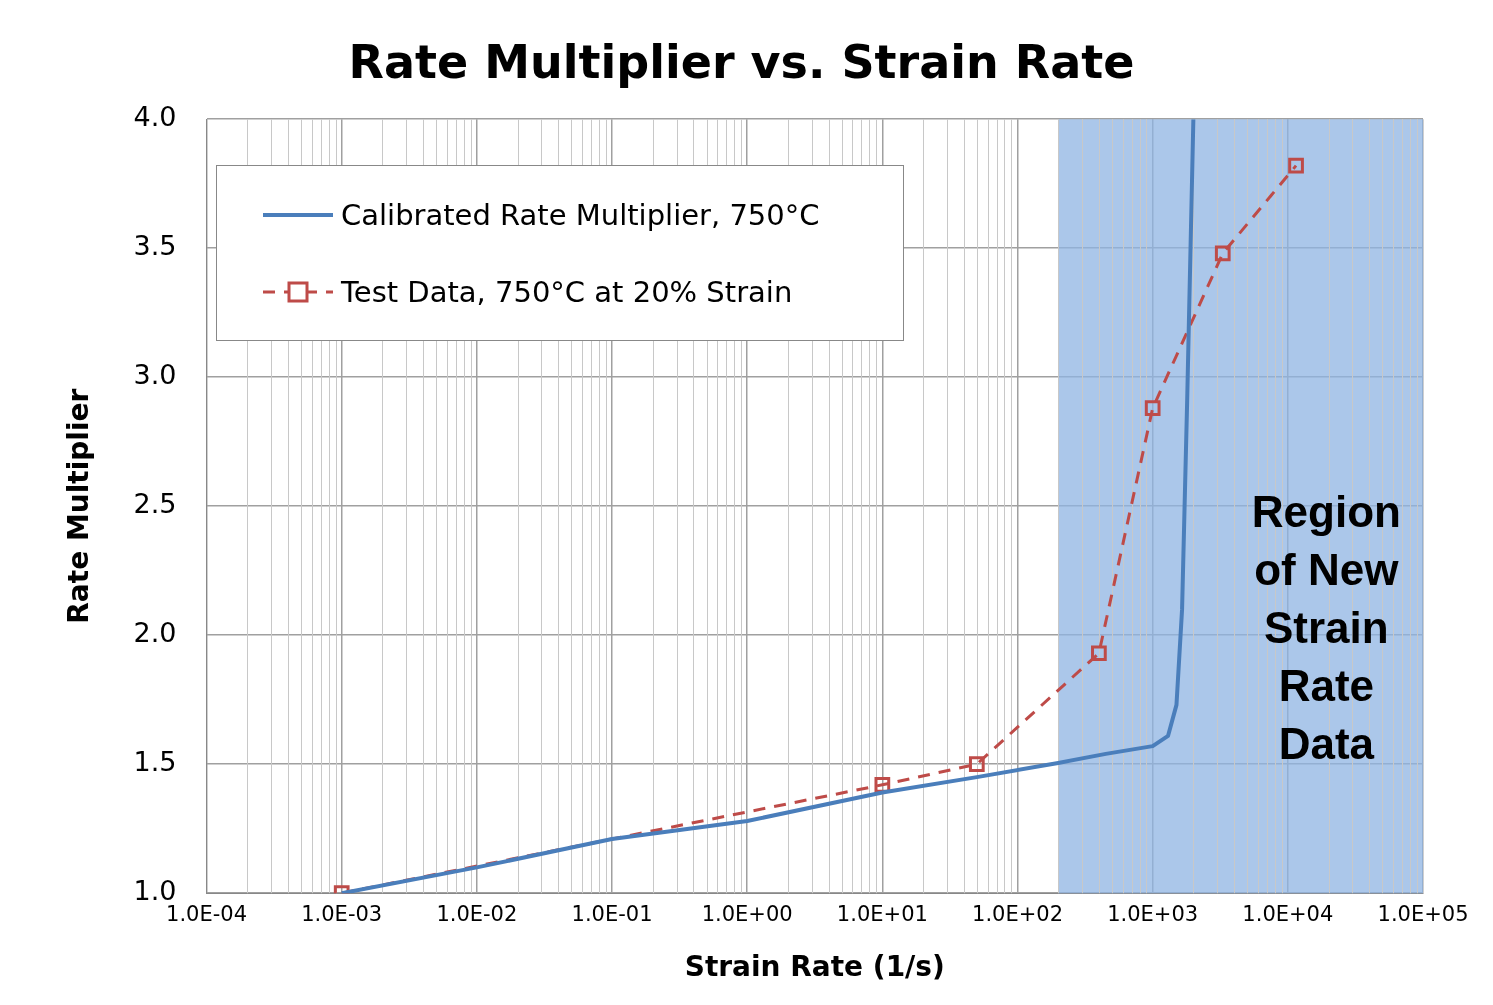 Image resolution: width=1493 pixels, height=1005 pixels. What do you see at coordinates (155, 117) in the screenshot?
I see `y-tick-label: 4.0` at bounding box center [155, 117].